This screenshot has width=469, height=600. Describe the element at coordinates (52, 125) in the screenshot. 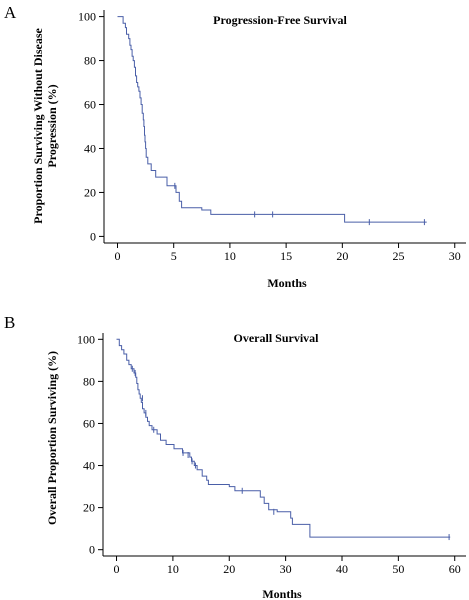

I see `y-axis-title-pfs-line2: Progression (%)` at that location.